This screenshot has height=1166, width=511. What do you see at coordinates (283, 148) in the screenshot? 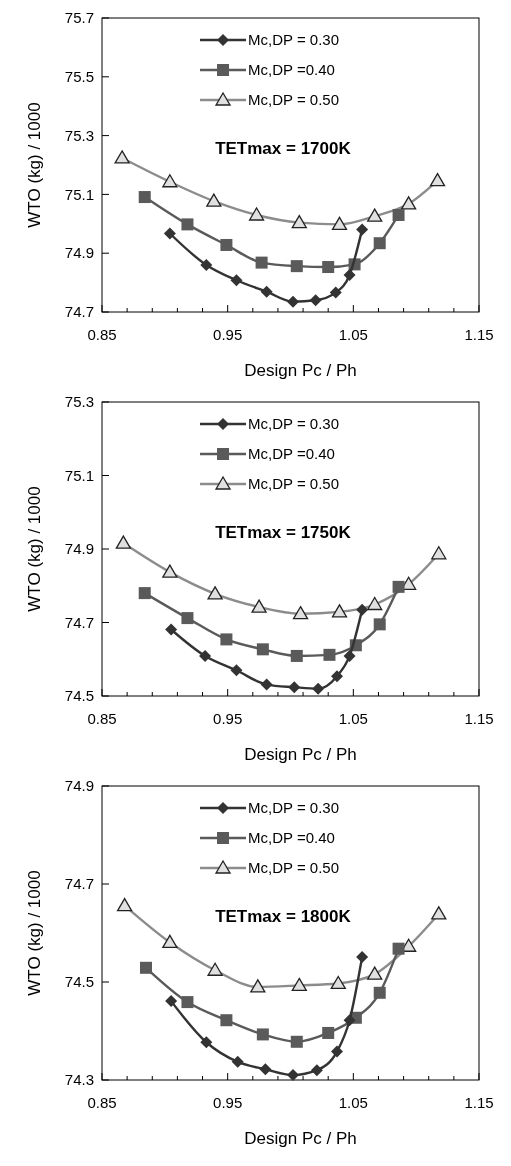
I see `text: TETmax = 1700K` at bounding box center [283, 148].